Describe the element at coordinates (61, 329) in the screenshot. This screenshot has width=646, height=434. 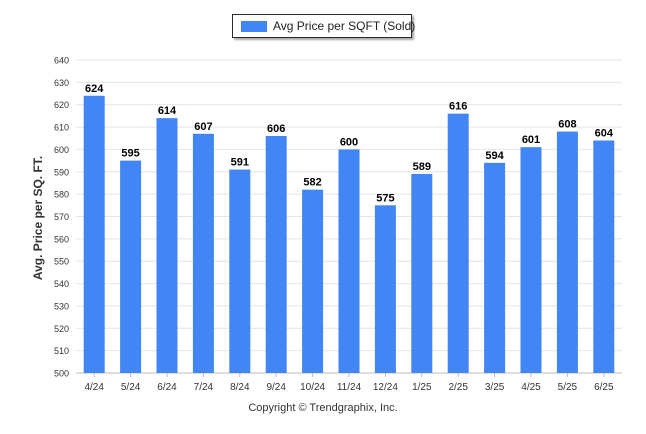
I see `y-tick-label: 520` at that location.